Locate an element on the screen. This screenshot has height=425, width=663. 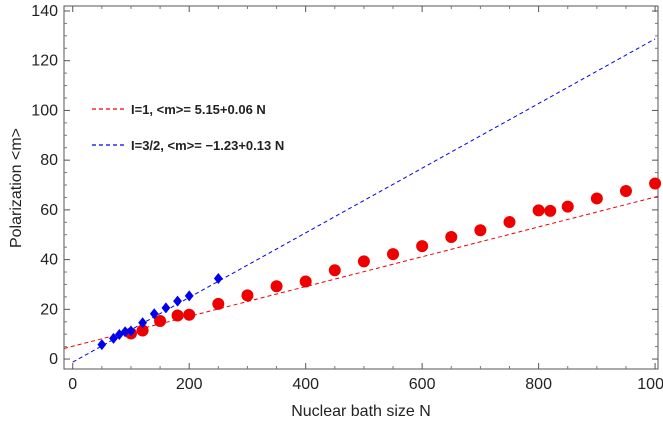
legend-label-i32: I=3/2, <m>= −1.23+0.13 N is located at coordinates (207, 145).